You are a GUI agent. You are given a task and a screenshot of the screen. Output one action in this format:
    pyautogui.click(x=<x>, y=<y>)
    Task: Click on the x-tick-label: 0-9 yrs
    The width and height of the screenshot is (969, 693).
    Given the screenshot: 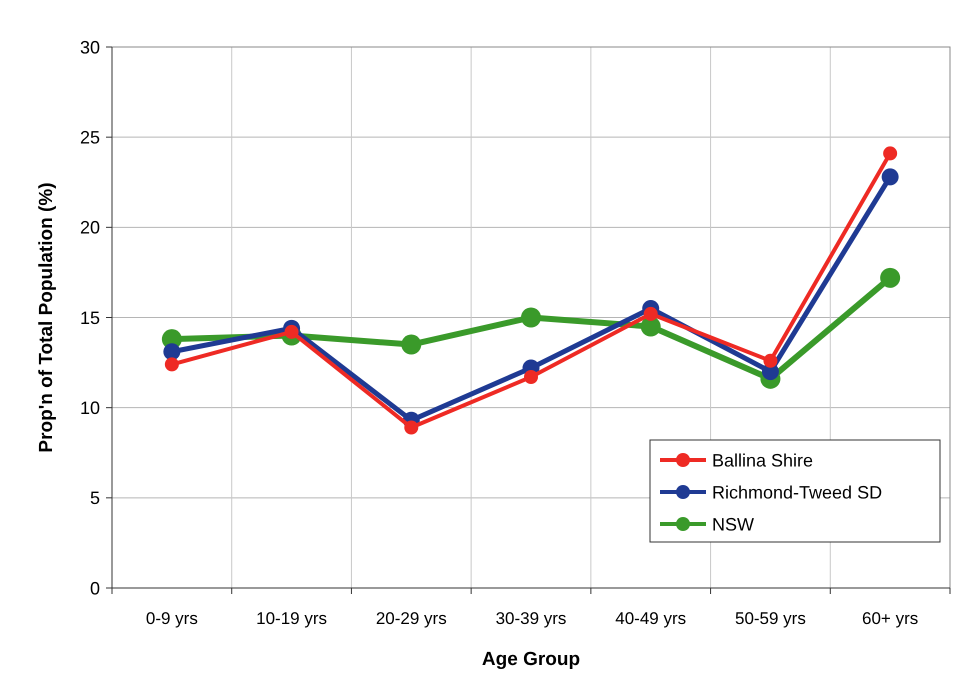 What is the action you would take?
    pyautogui.click(x=172, y=618)
    